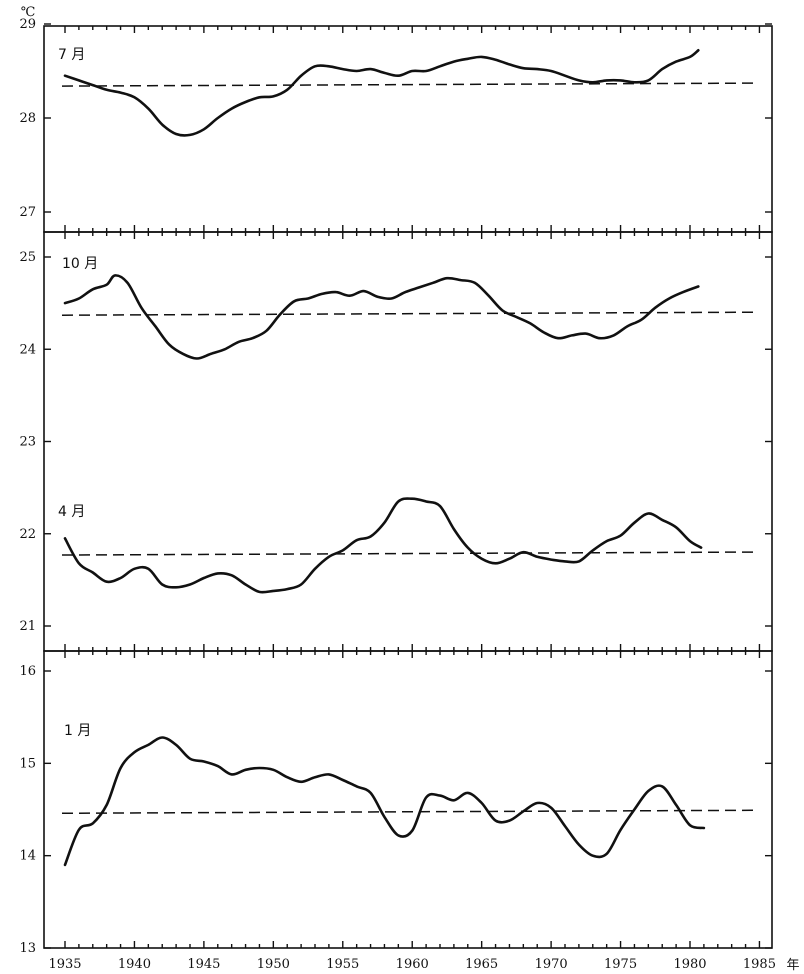 The image size is (804, 974). Describe the element at coordinates (273, 964) in the screenshot. I see `x-tick-label: 1950` at that location.